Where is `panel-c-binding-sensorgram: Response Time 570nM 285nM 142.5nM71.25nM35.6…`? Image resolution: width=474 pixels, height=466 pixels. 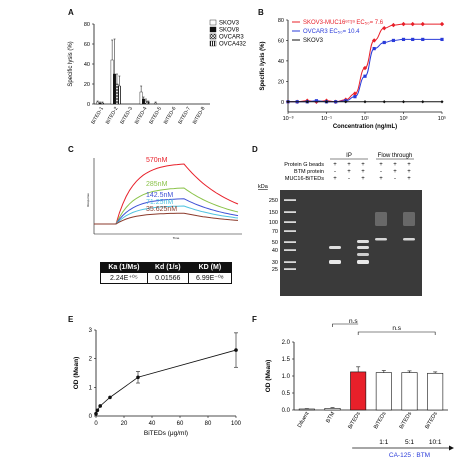 panel-c-binding-sensorgram: Response Time 570nM 285nM 142.5nM71.25nM35.6… is located at coordinates (164, 198).